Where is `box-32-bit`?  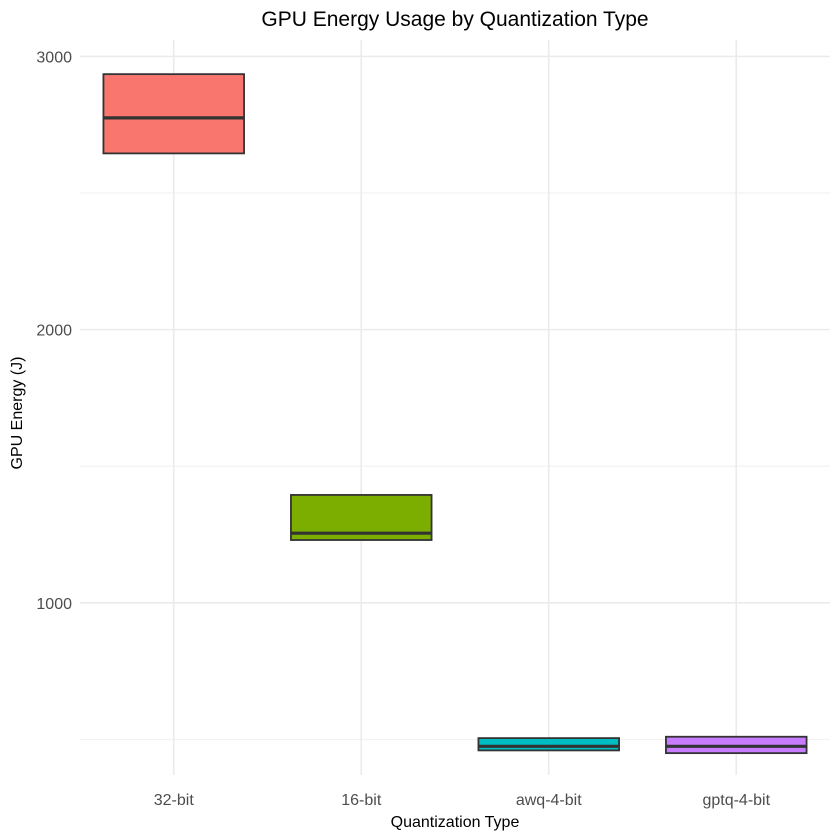 box-32-bit is located at coordinates (173, 114).